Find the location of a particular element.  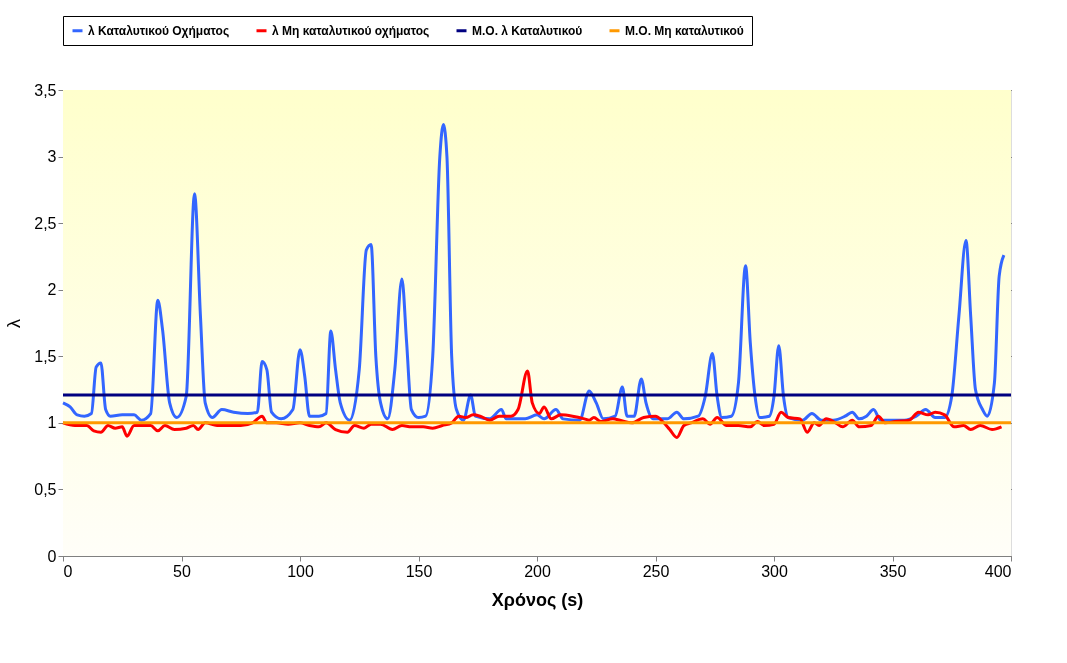

legend-label: Μ.Ο. Μη καταλυτικού is located at coordinates (684, 30).